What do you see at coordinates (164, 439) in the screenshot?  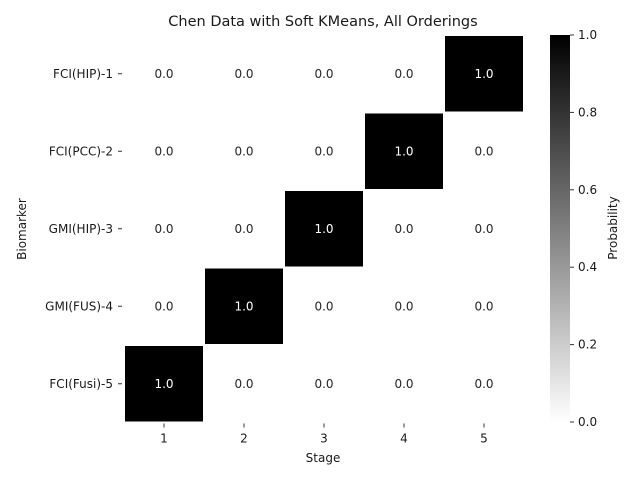 I see `x-tick-label: 1` at bounding box center [164, 439].